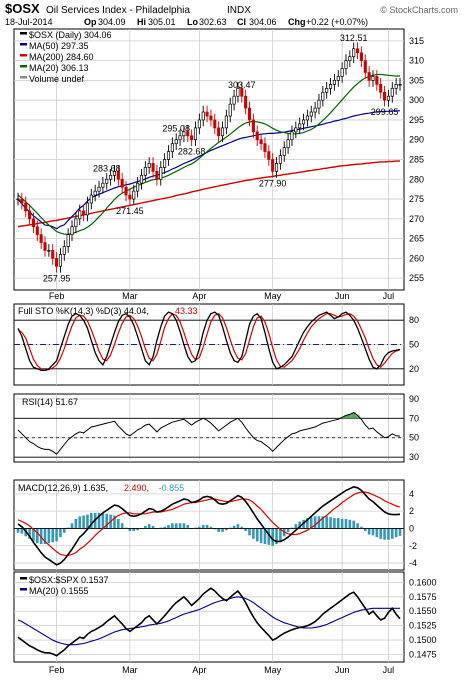 Image resolution: width=464 pixels, height=685 pixels. I want to click on sto-d-line, so click(209, 342).